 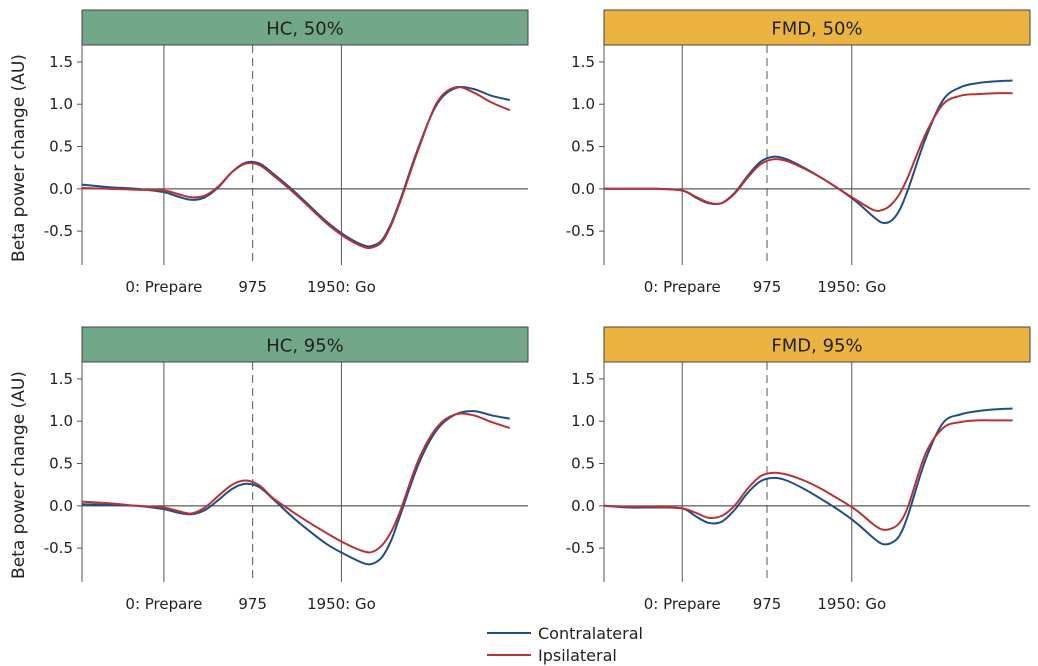 I want to click on legend-label-ipsilateral: Ipsilateral, so click(x=577, y=655).